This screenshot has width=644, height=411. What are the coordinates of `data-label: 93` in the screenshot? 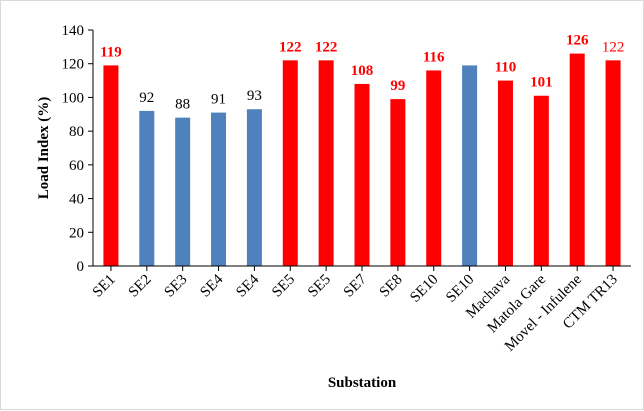 It's located at (254, 96).